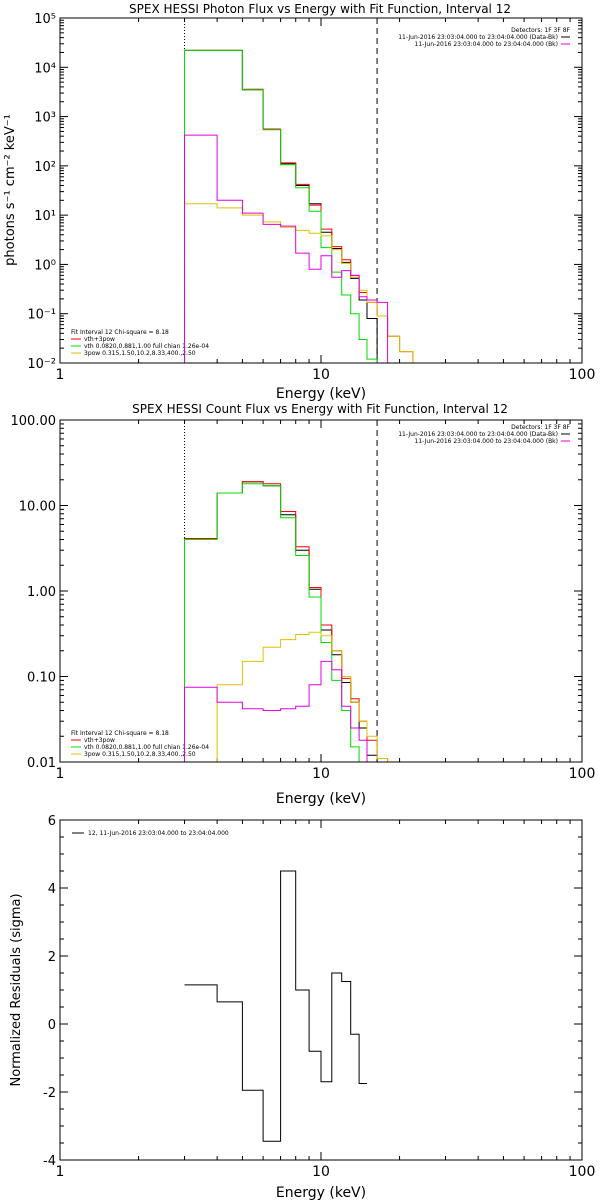  I want to click on chart1-y-tick-label: 10², so click(45, 167).